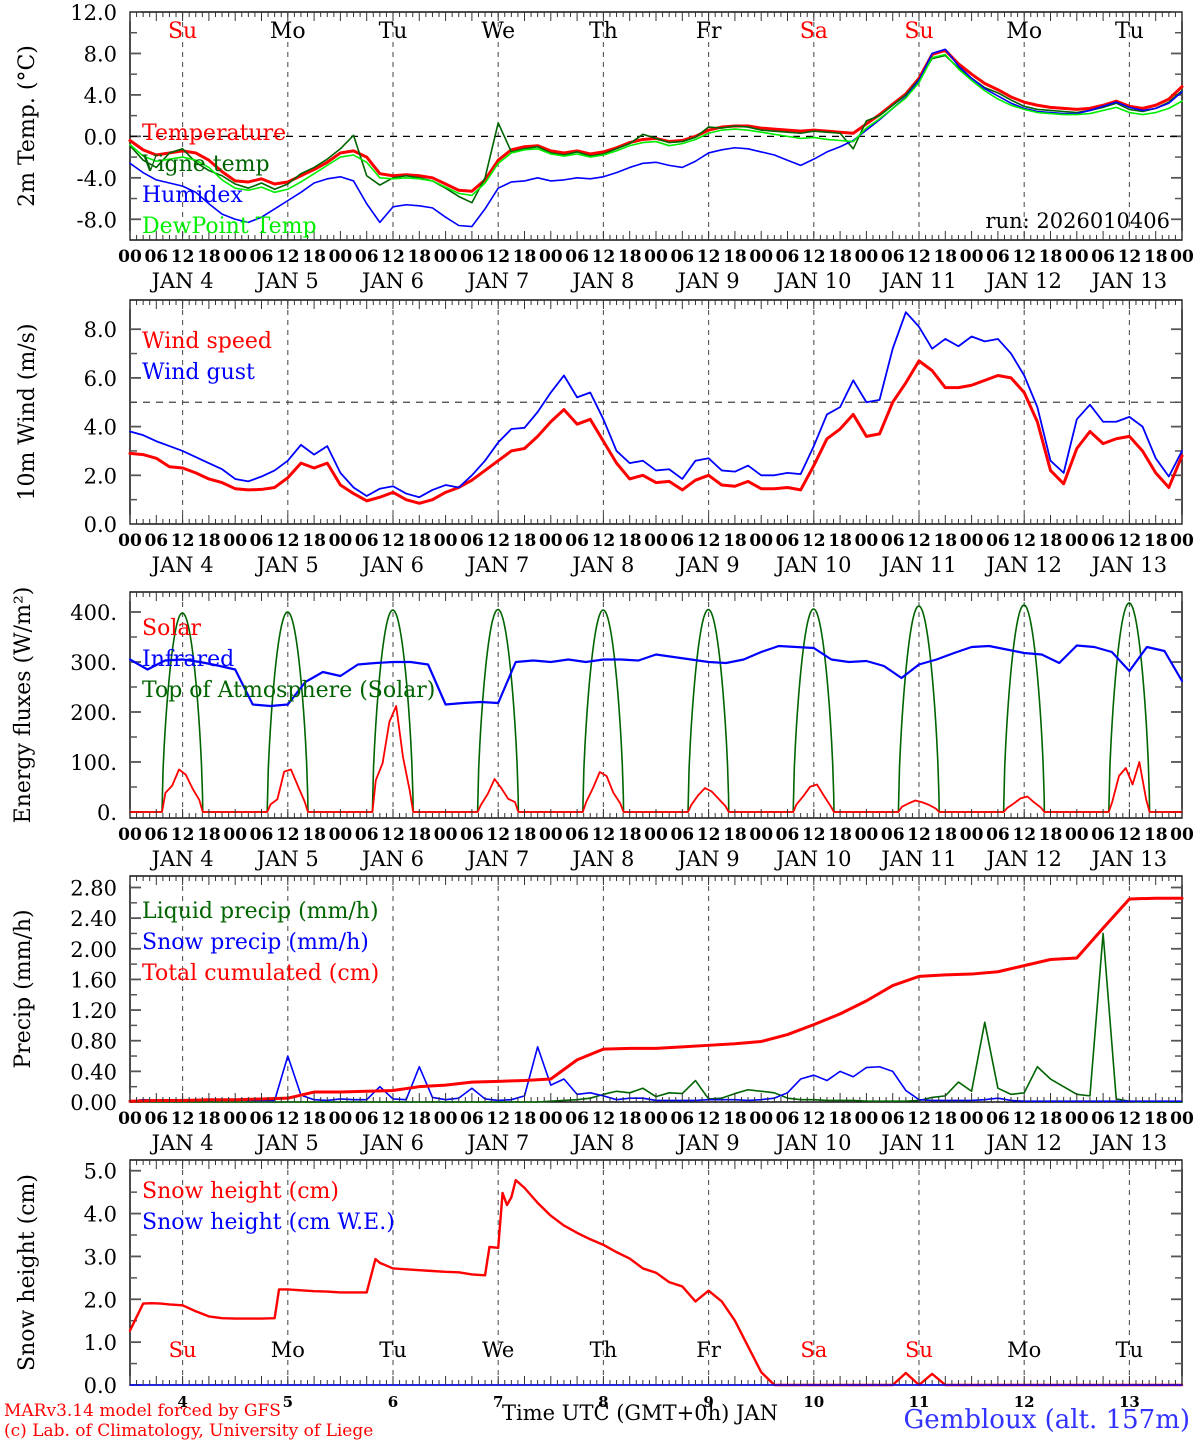 Image resolution: width=1194 pixels, height=1440 pixels. Describe the element at coordinates (288, 31) in the screenshot. I see `temp-panel-day-name: Mo` at that location.